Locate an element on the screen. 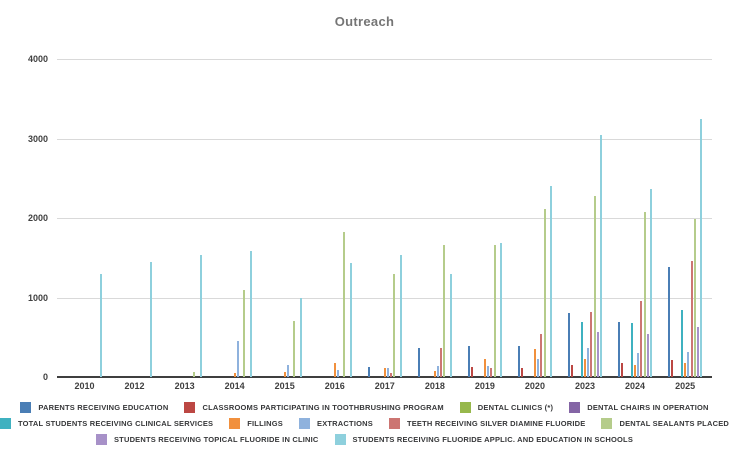  legend-item-series-7: TEETH RECEIVING SILVER DIAMINE FLUORIDE is located at coordinates (487, 423).